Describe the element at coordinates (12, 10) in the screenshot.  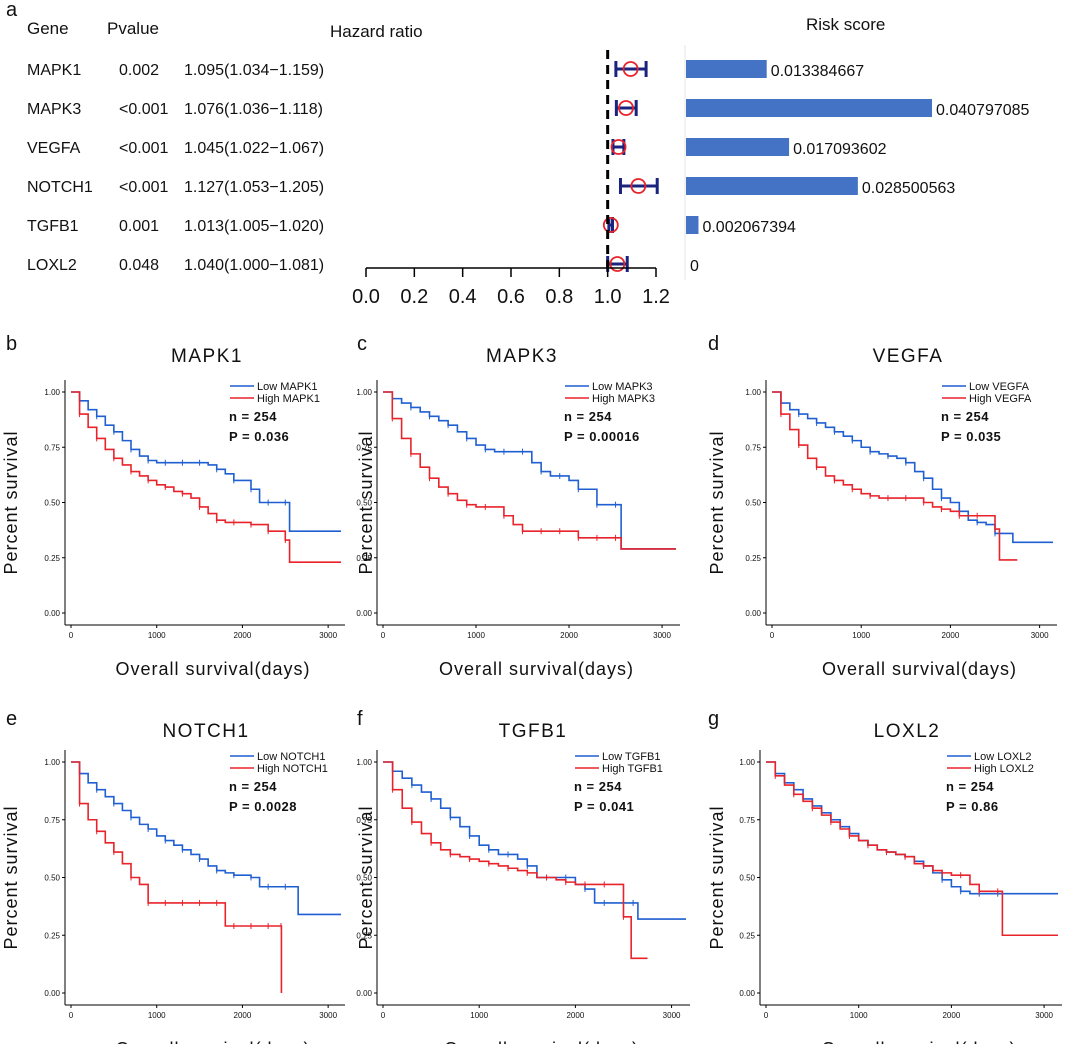
I see `panel-letter-a: a` at that location.